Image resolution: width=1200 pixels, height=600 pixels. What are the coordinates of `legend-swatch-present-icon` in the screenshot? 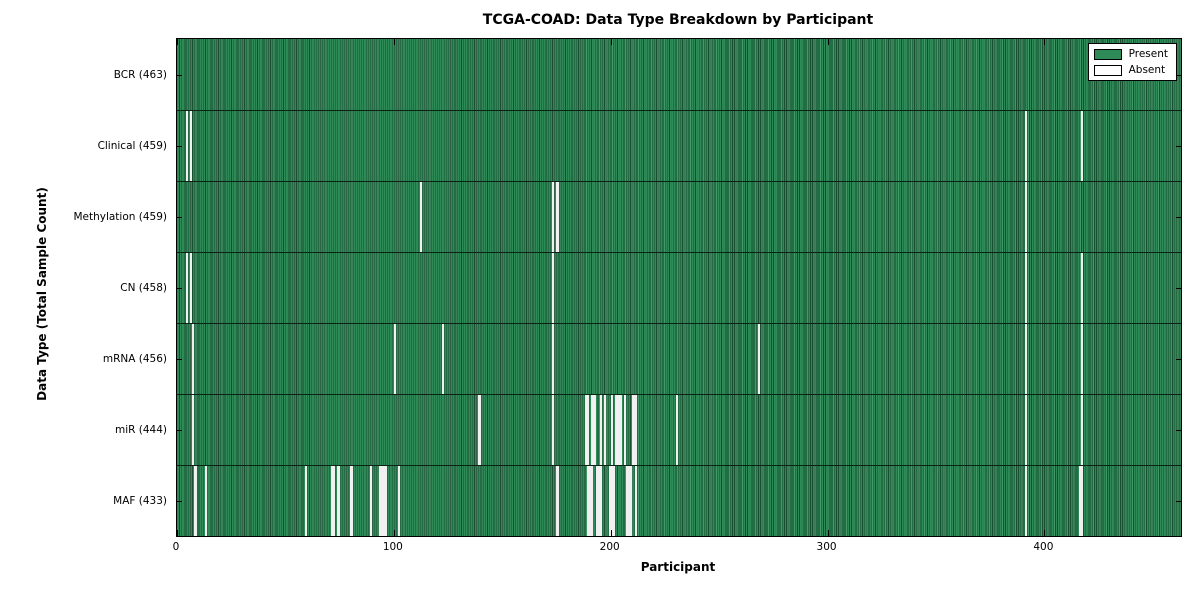 It's located at (1107, 54).